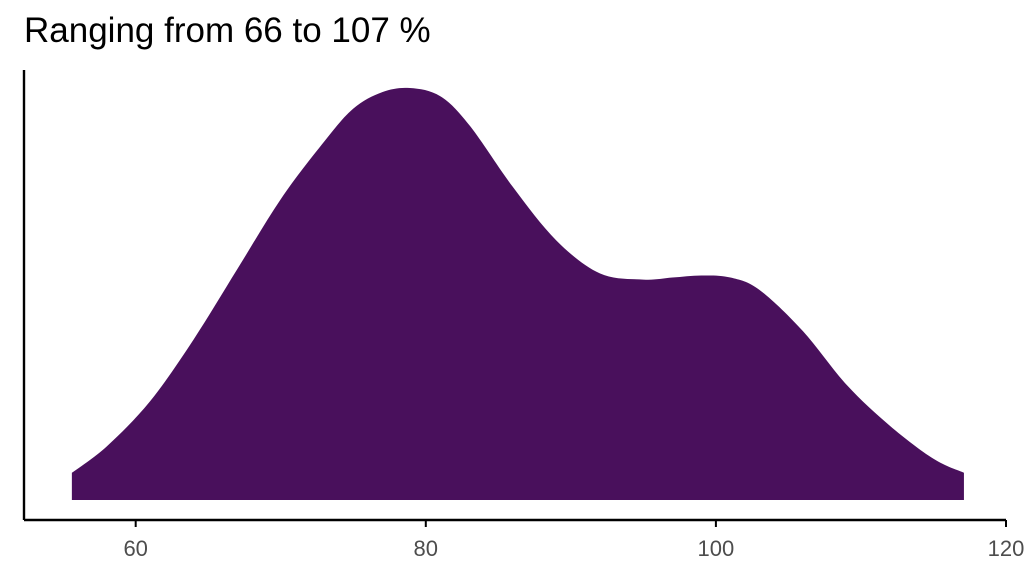  What do you see at coordinates (426, 548) in the screenshot?
I see `x-tick-label: 80` at bounding box center [426, 548].